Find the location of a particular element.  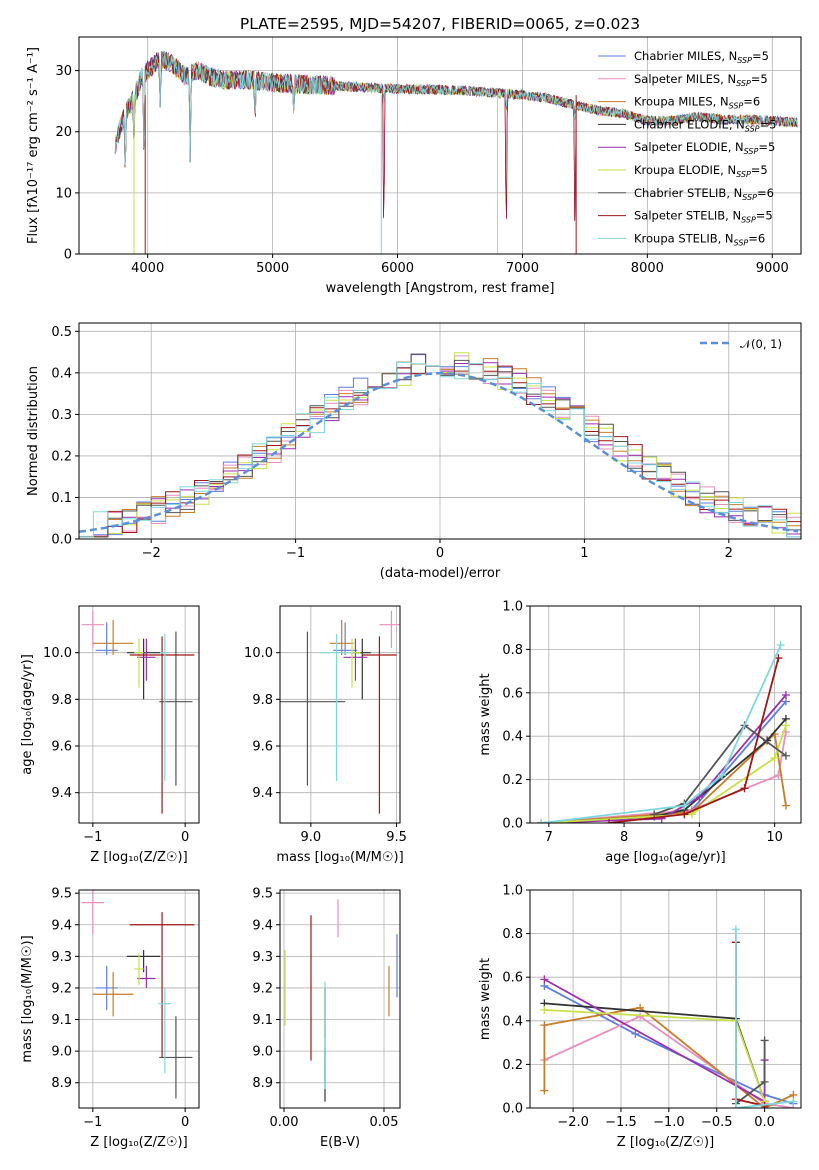

x-axis-label: mass [log₁₀(M/M☉)] is located at coordinates (339, 857).